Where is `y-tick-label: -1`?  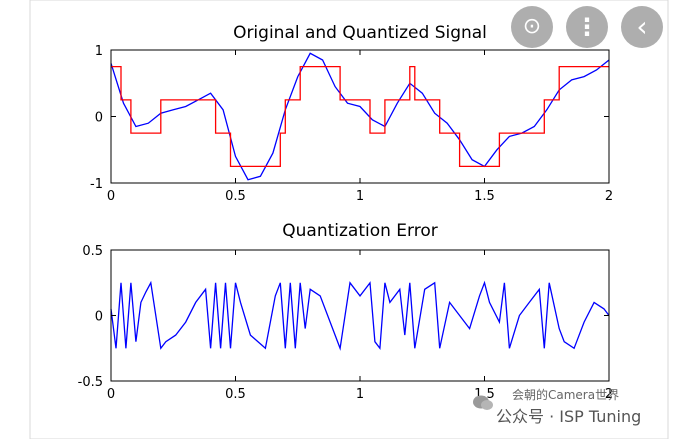
y-tick-label: -1 is located at coordinates (96, 184).